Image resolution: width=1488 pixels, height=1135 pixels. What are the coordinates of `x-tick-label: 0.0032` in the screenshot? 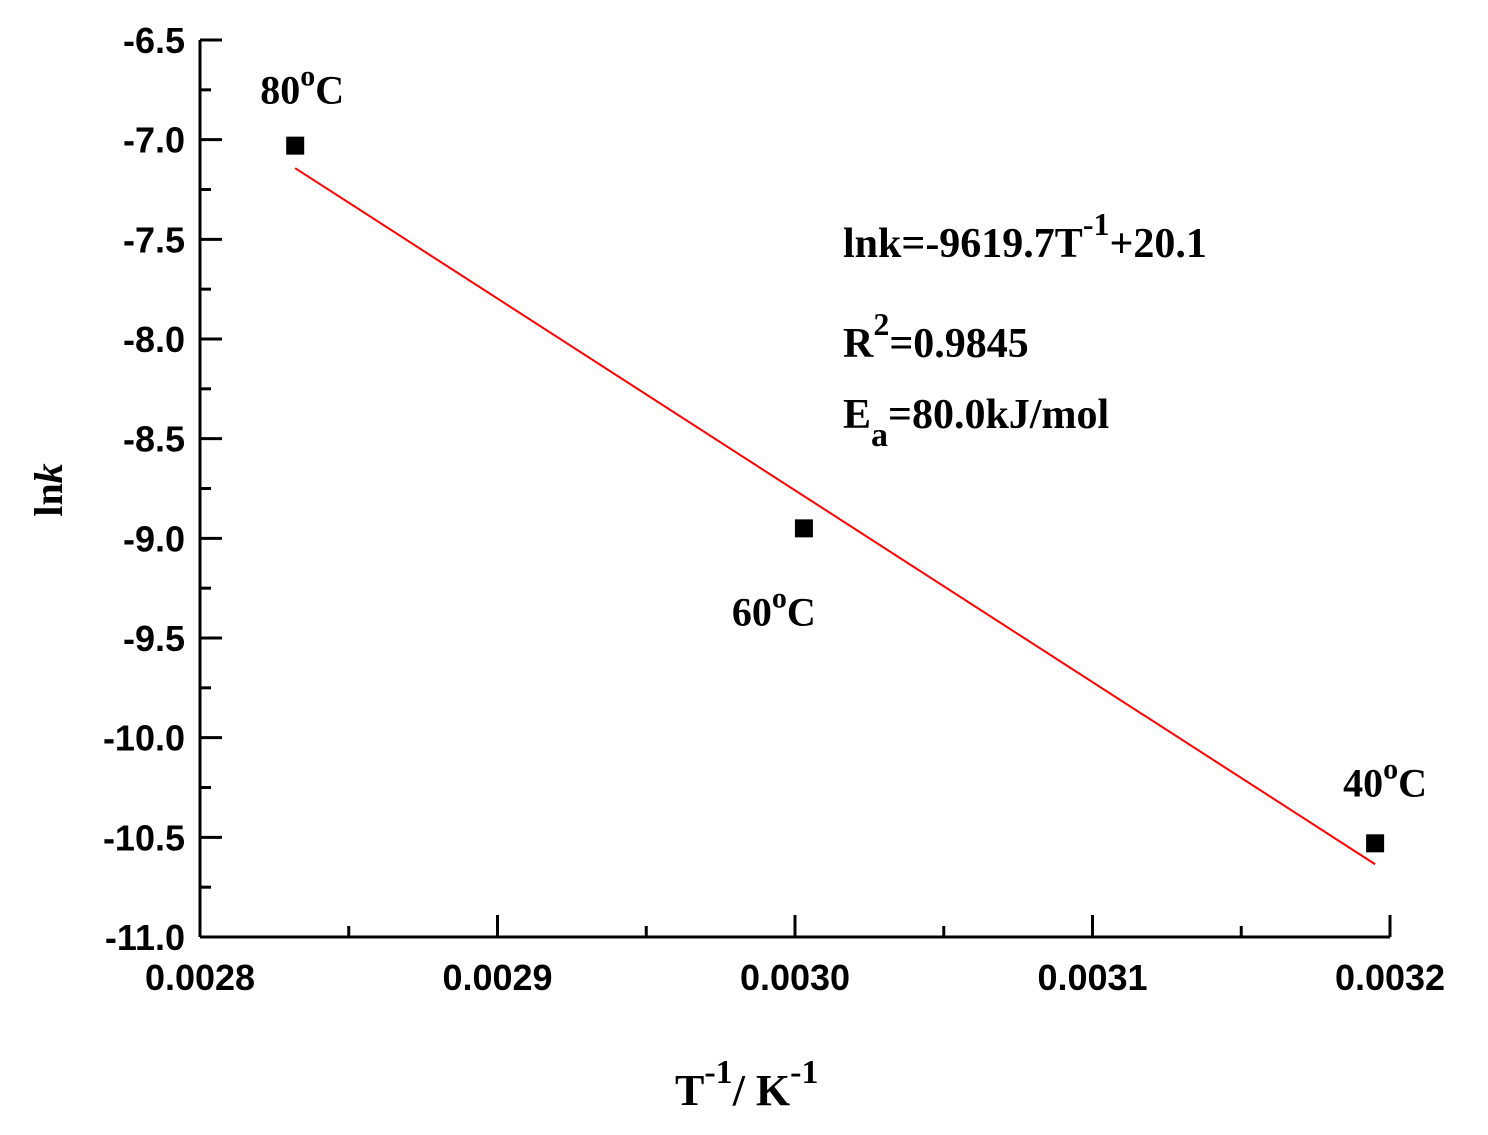 It's located at (1390, 977).